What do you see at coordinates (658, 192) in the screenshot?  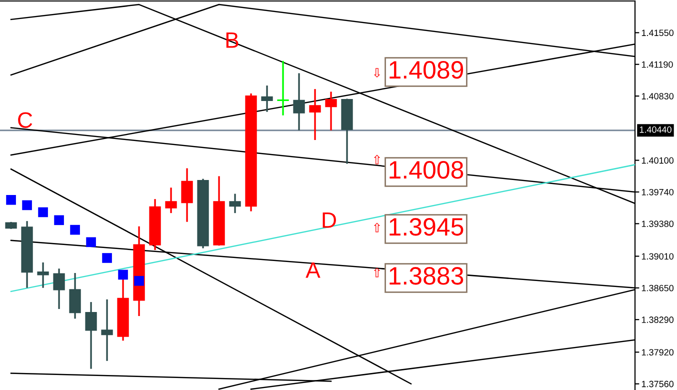 I see `y-tick-label: 1.39740` at bounding box center [658, 192].